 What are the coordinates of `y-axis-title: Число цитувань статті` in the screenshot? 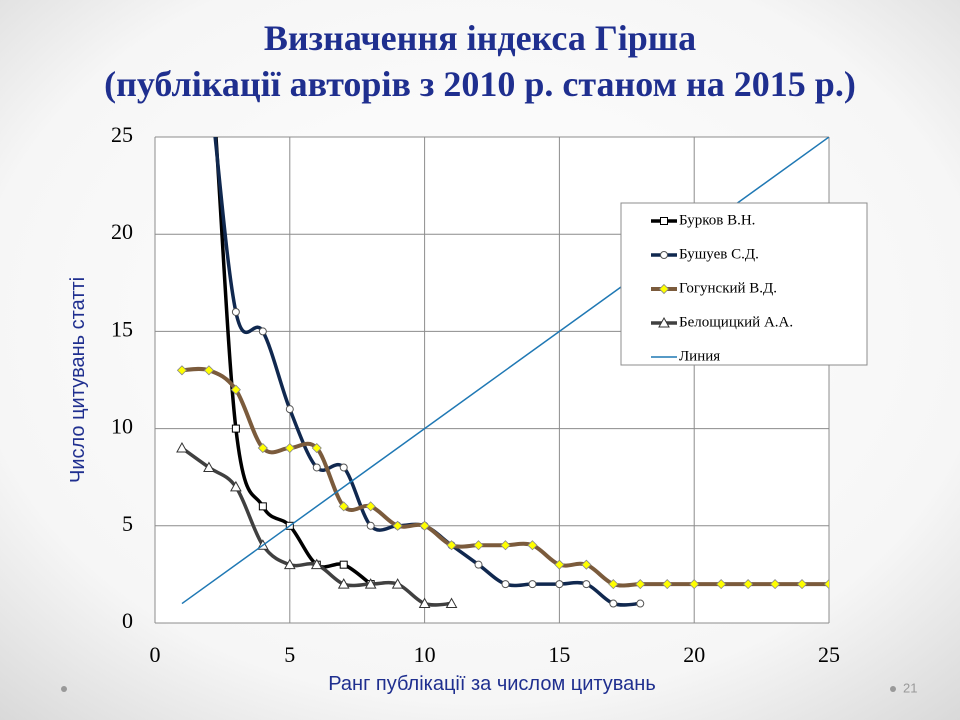 It's located at (78, 380).